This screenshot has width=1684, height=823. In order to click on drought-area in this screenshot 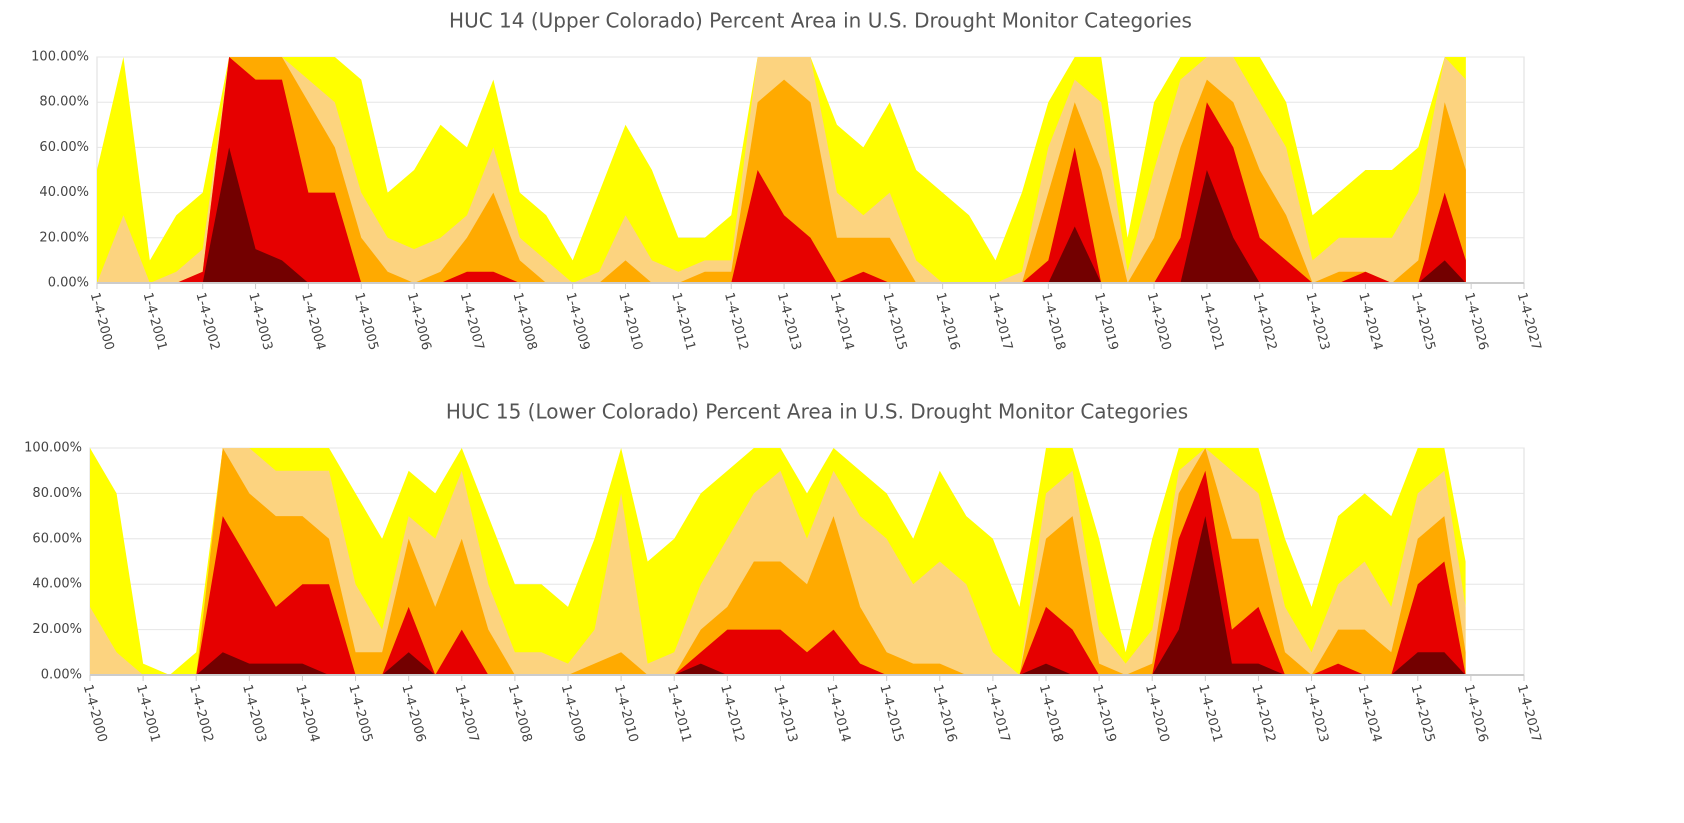, I will do `click(781, 215)`.